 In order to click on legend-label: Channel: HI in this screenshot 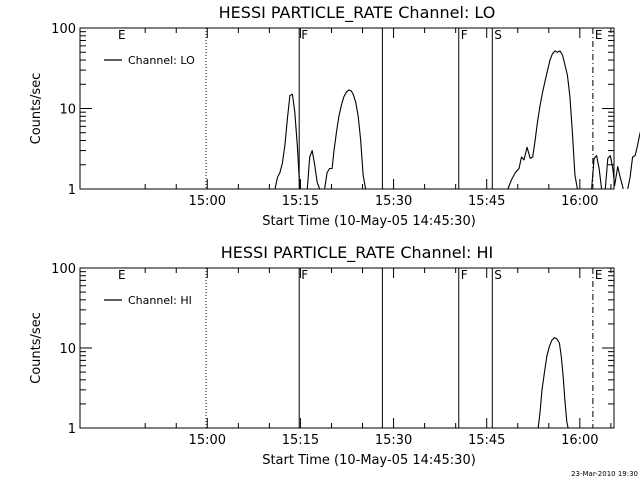, I will do `click(160, 300)`.